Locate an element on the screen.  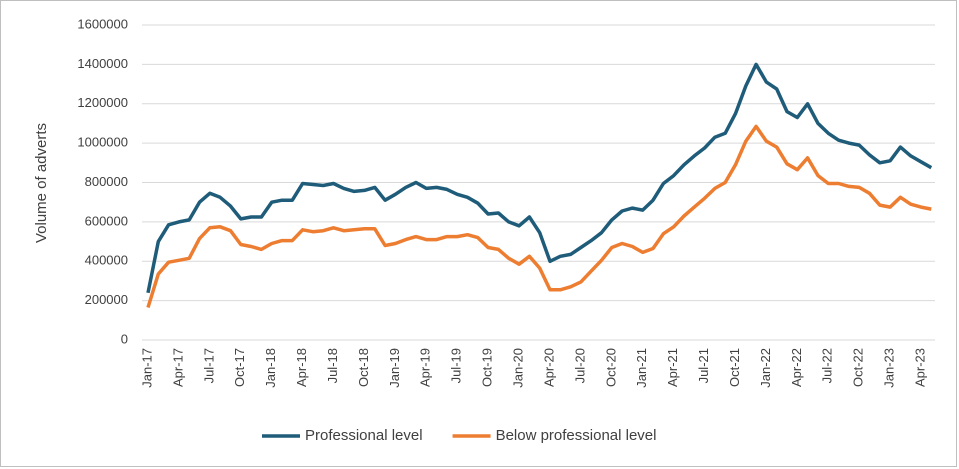
x-tick-label: Jan-17 is located at coordinates (146, 368).